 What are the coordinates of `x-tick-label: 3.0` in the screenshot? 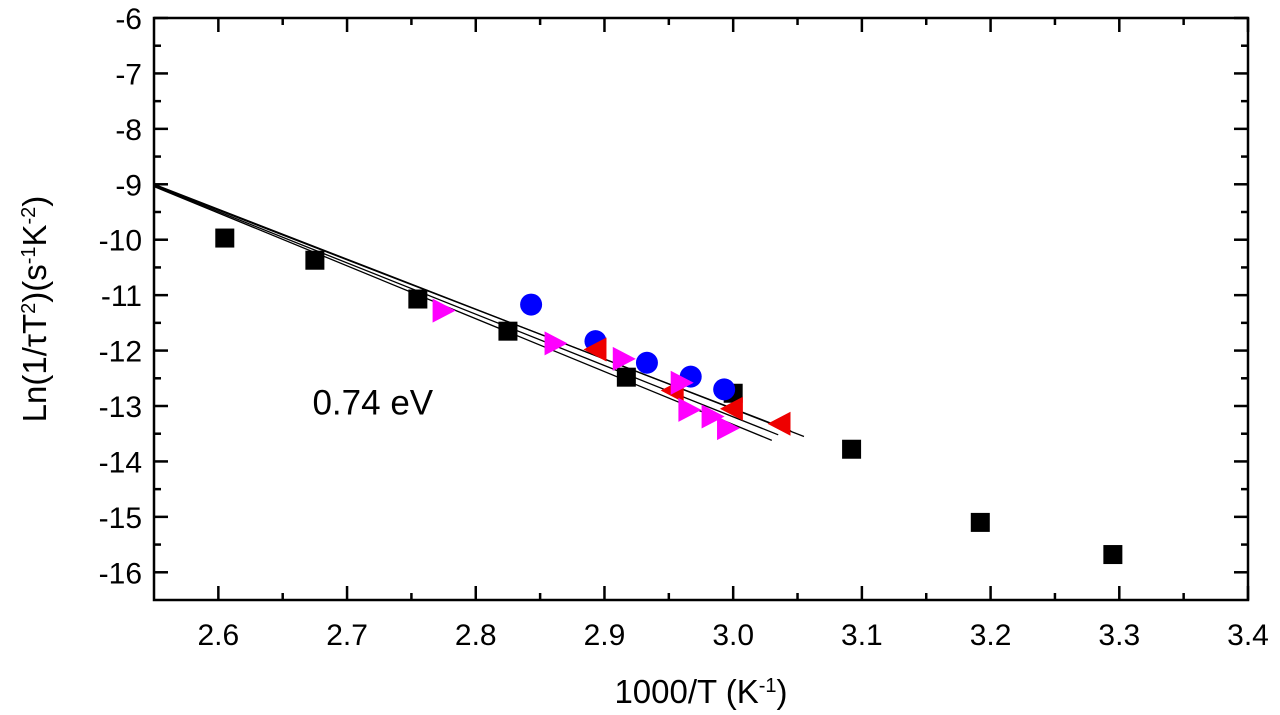 It's located at (733, 635).